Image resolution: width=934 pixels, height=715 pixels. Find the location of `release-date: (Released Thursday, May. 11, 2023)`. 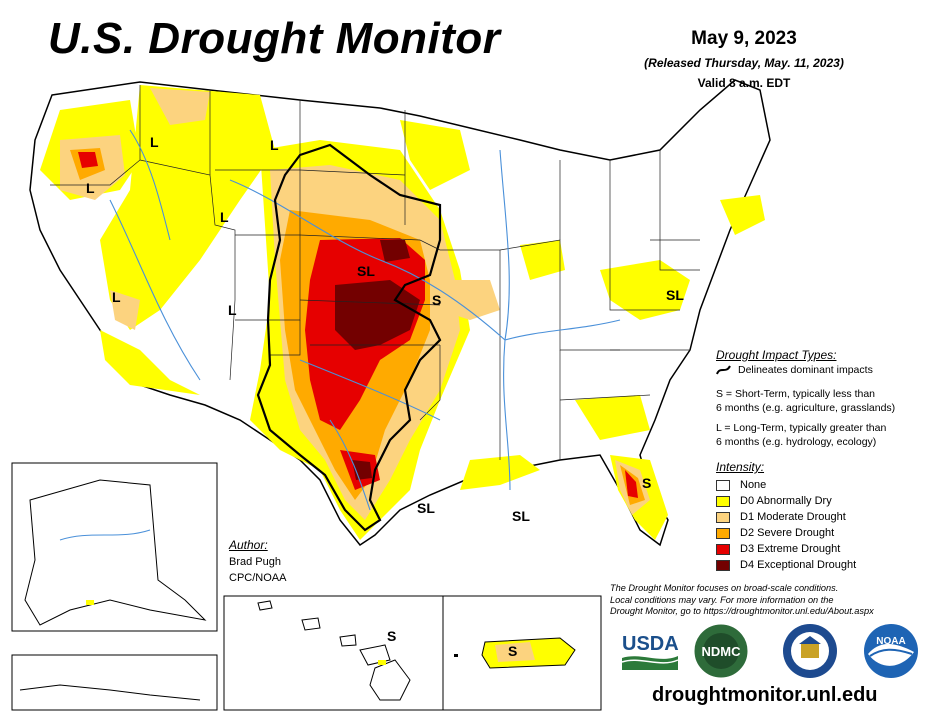

release-date: (Released Thursday, May. 11, 2023) is located at coordinates (744, 63).